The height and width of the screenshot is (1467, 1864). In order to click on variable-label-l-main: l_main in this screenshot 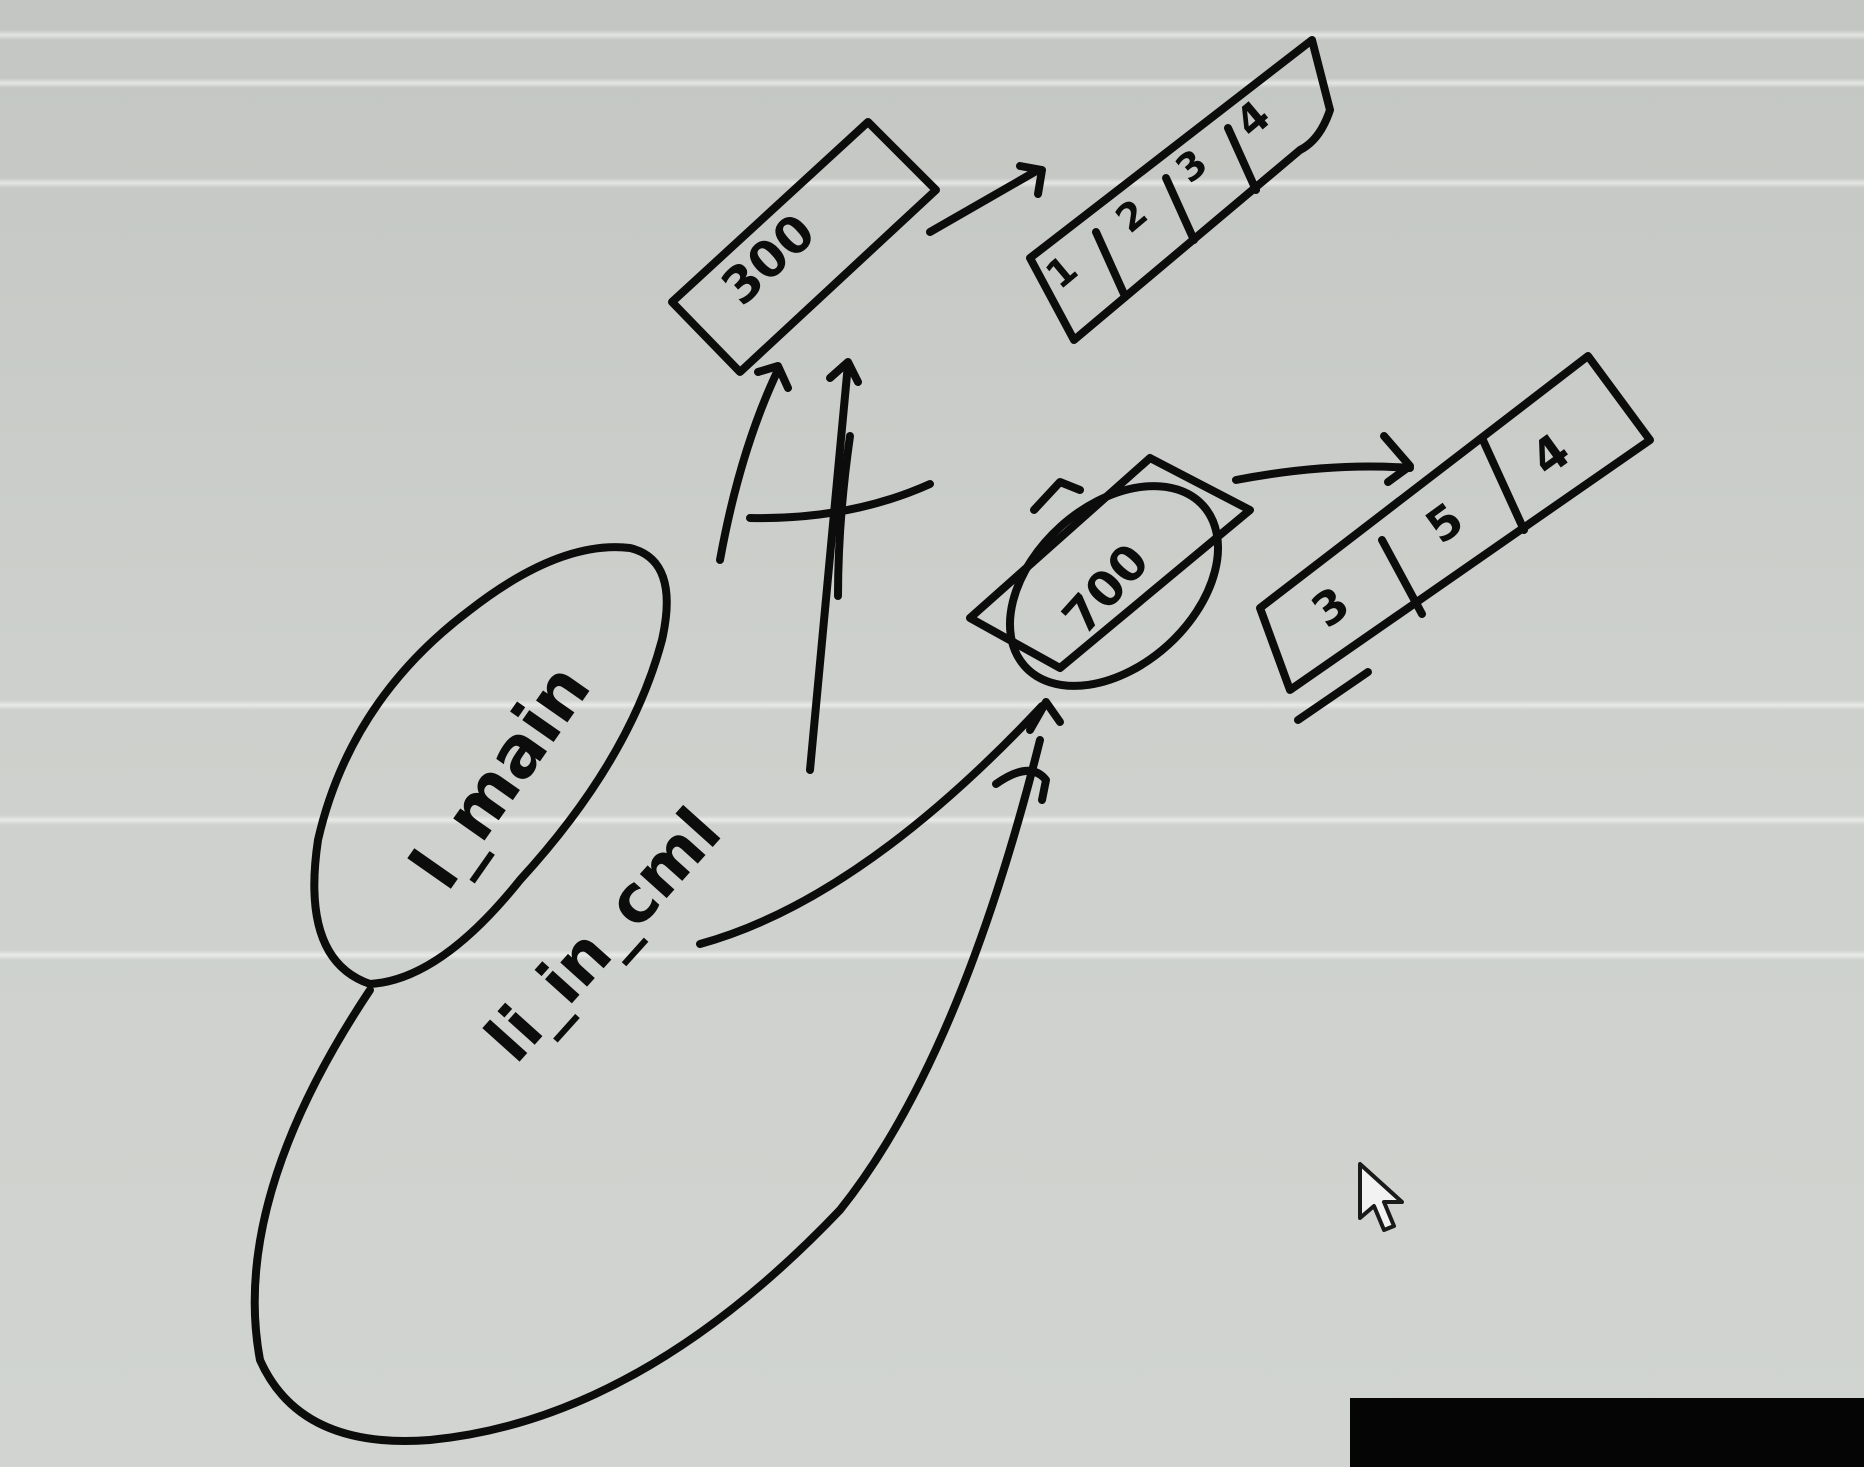, I will do `click(500, 776)`.